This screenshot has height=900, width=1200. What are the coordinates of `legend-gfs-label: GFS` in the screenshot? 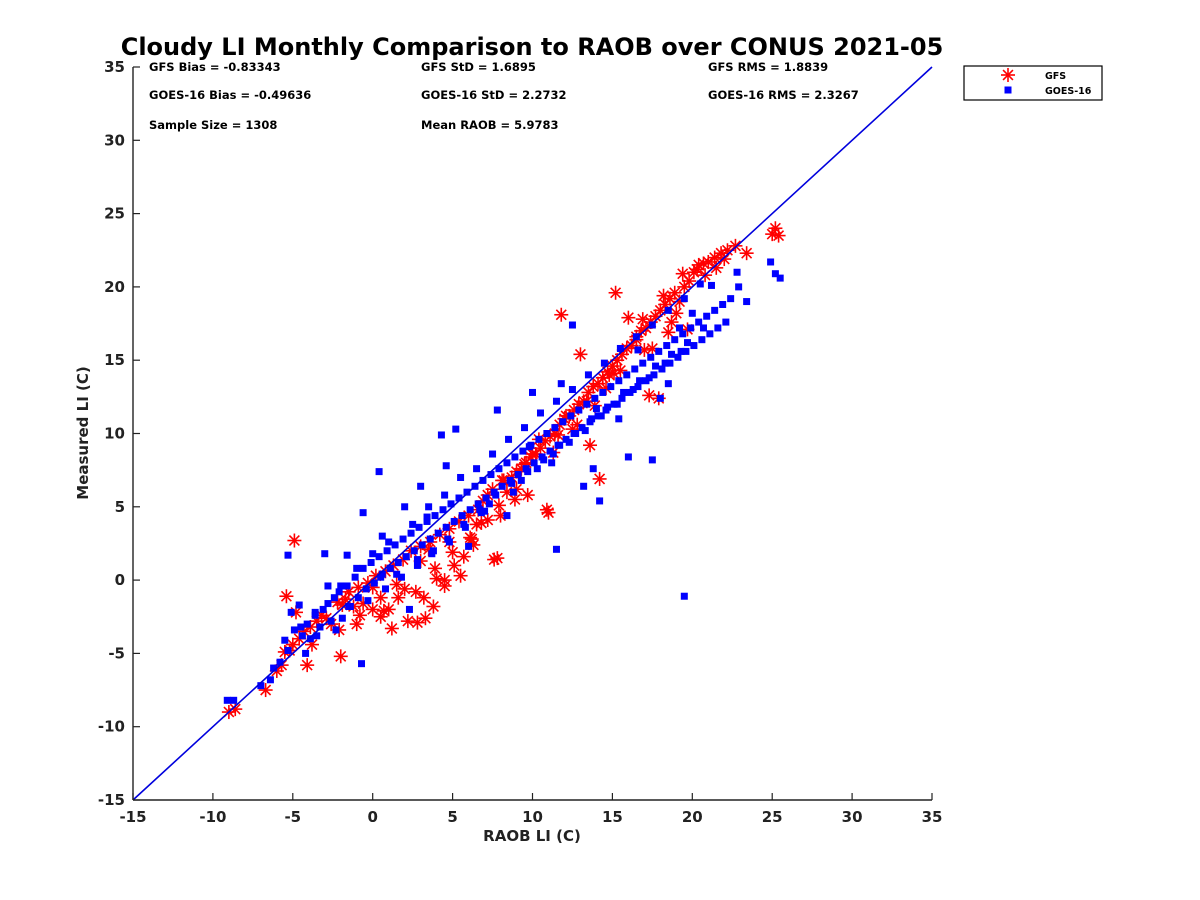 It's located at (1055, 76).